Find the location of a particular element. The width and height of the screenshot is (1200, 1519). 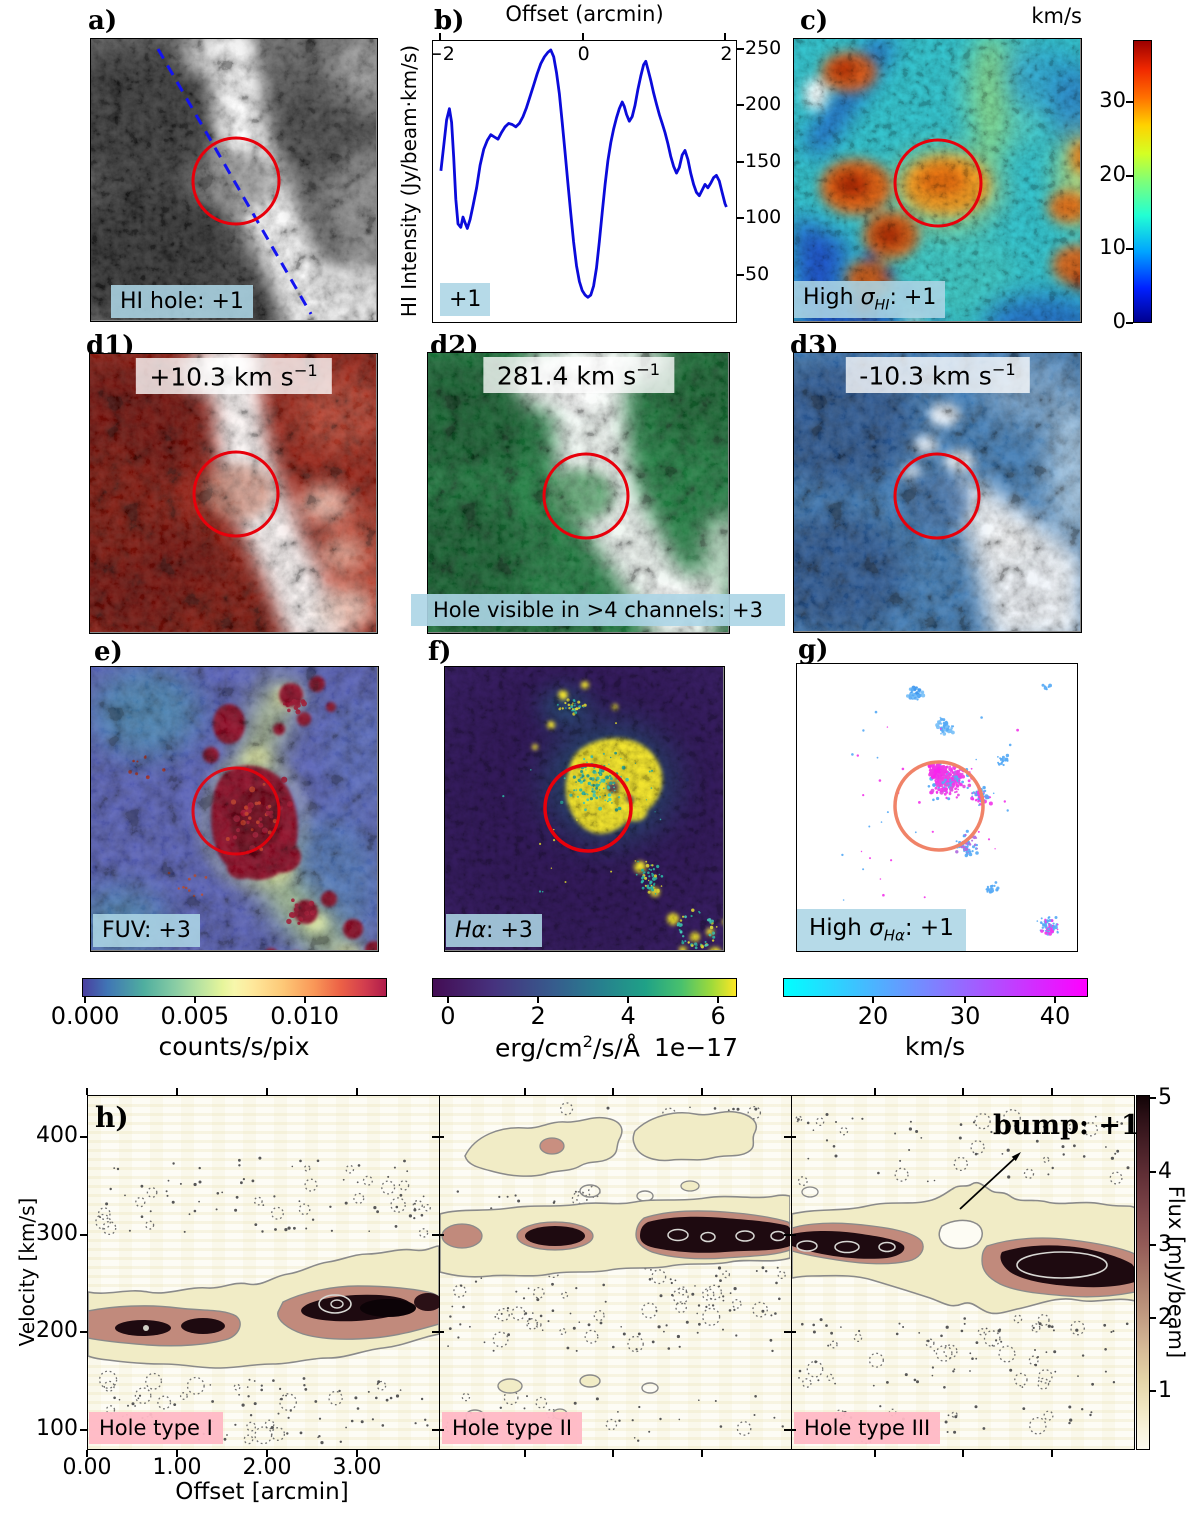

hole-circle-d2 is located at coordinates (586, 496).